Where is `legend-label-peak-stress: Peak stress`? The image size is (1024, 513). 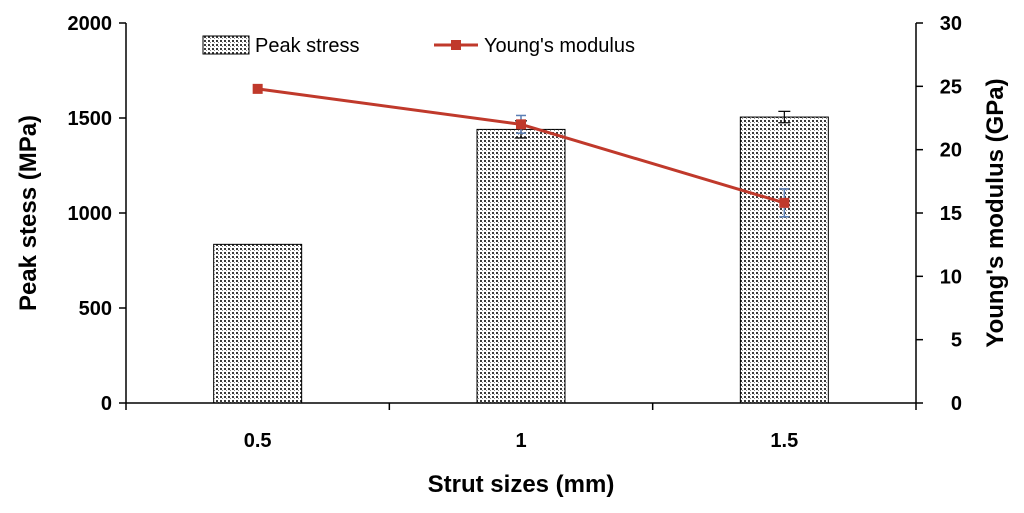 legend-label-peak-stress: Peak stress is located at coordinates (307, 46).